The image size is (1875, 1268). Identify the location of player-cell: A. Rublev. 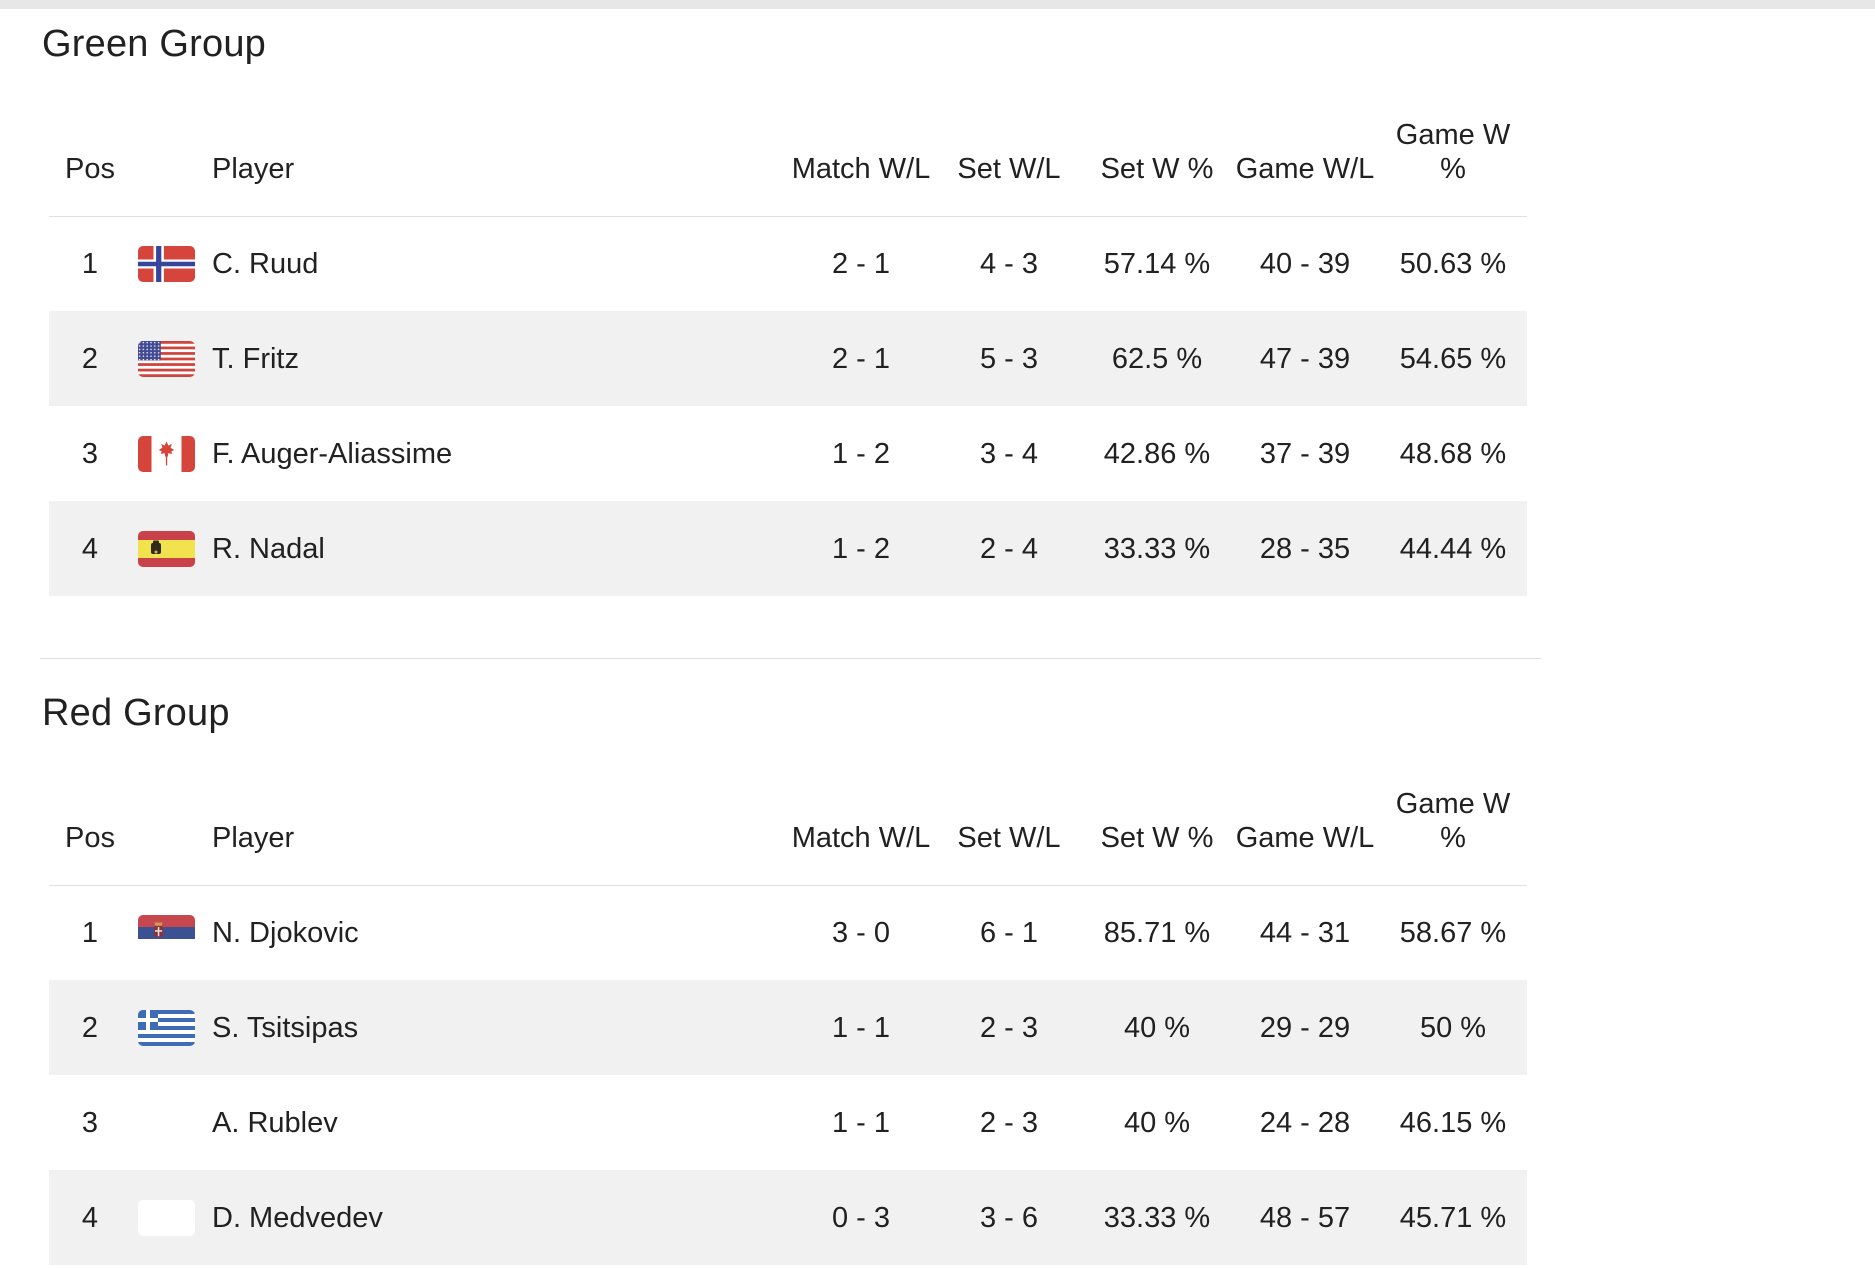
(459, 1122).